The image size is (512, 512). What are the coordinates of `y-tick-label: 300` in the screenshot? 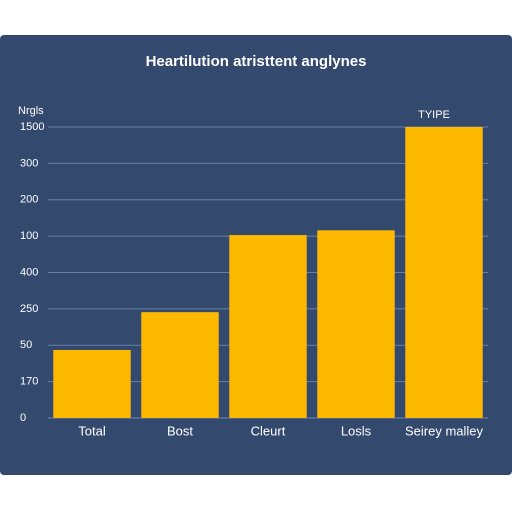 It's located at (29, 163).